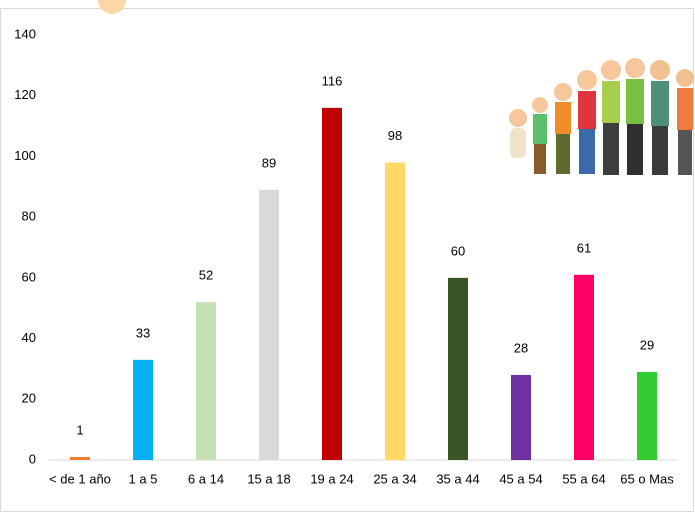 This screenshot has width=695, height=513. I want to click on x-tick-label: 15 a 18, so click(268, 478).